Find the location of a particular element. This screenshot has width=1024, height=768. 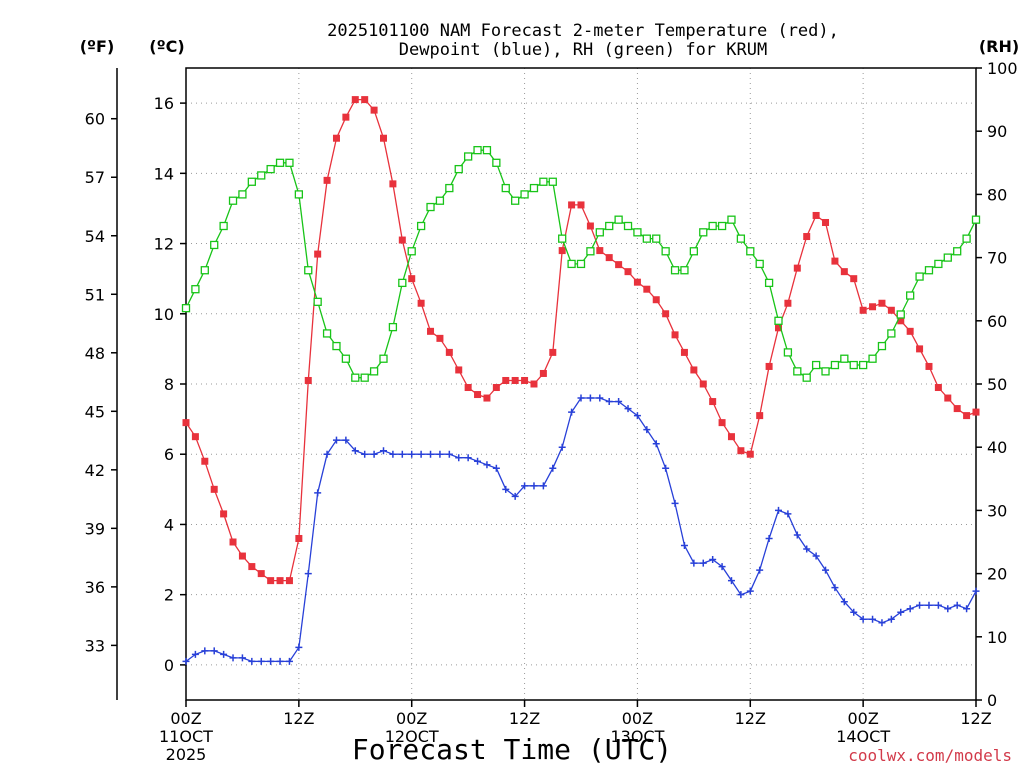

rh-tick-label: 30 is located at coordinates (997, 510).